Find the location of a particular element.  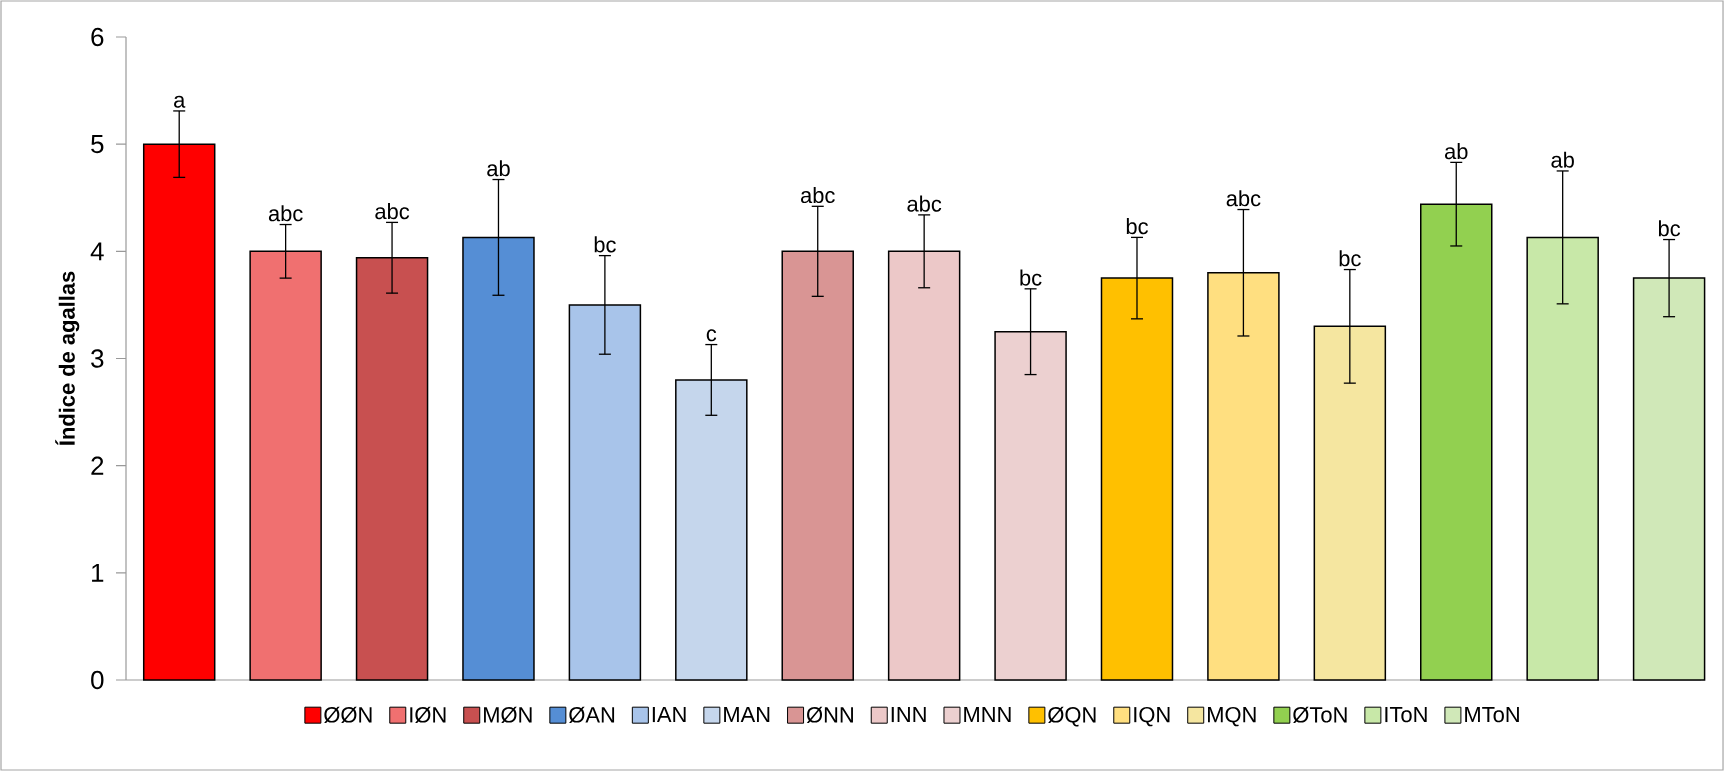

data-label: a is located at coordinates (180, 101).